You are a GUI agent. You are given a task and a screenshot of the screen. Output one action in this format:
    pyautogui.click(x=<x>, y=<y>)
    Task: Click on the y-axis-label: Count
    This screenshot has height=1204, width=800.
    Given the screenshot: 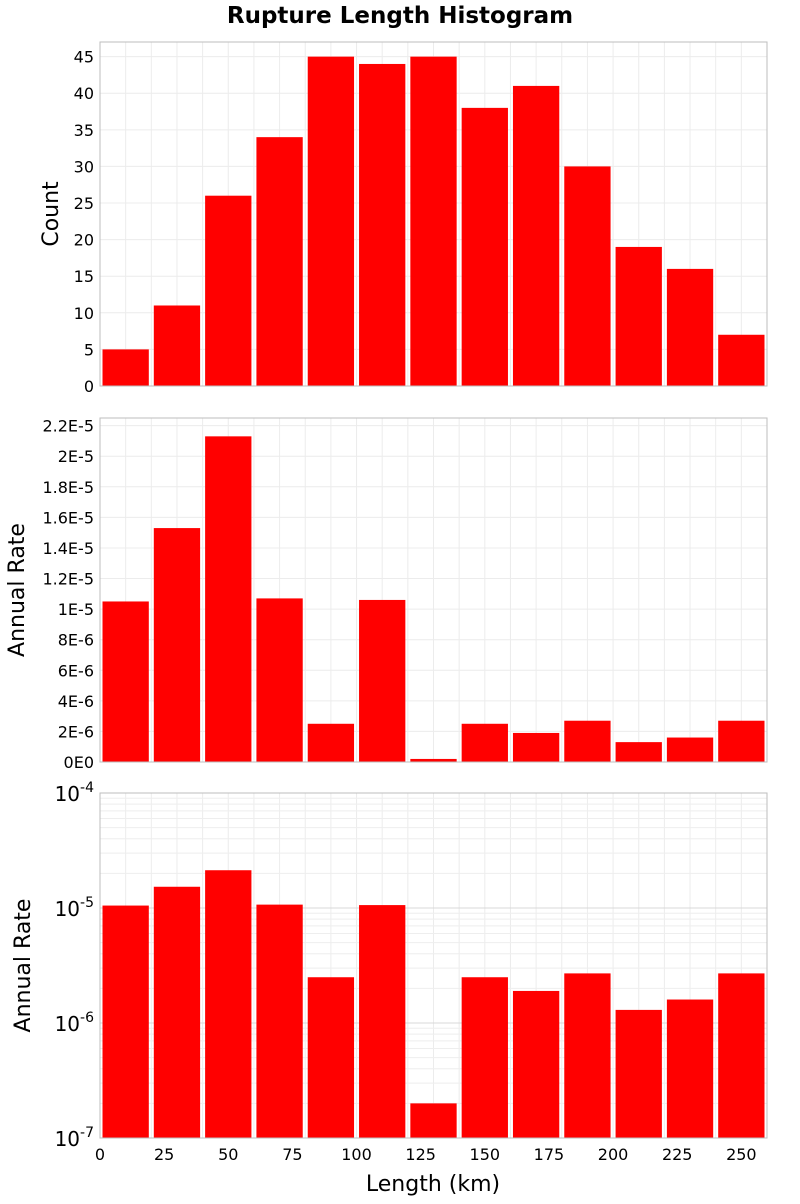 What is the action you would take?
    pyautogui.click(x=51, y=214)
    